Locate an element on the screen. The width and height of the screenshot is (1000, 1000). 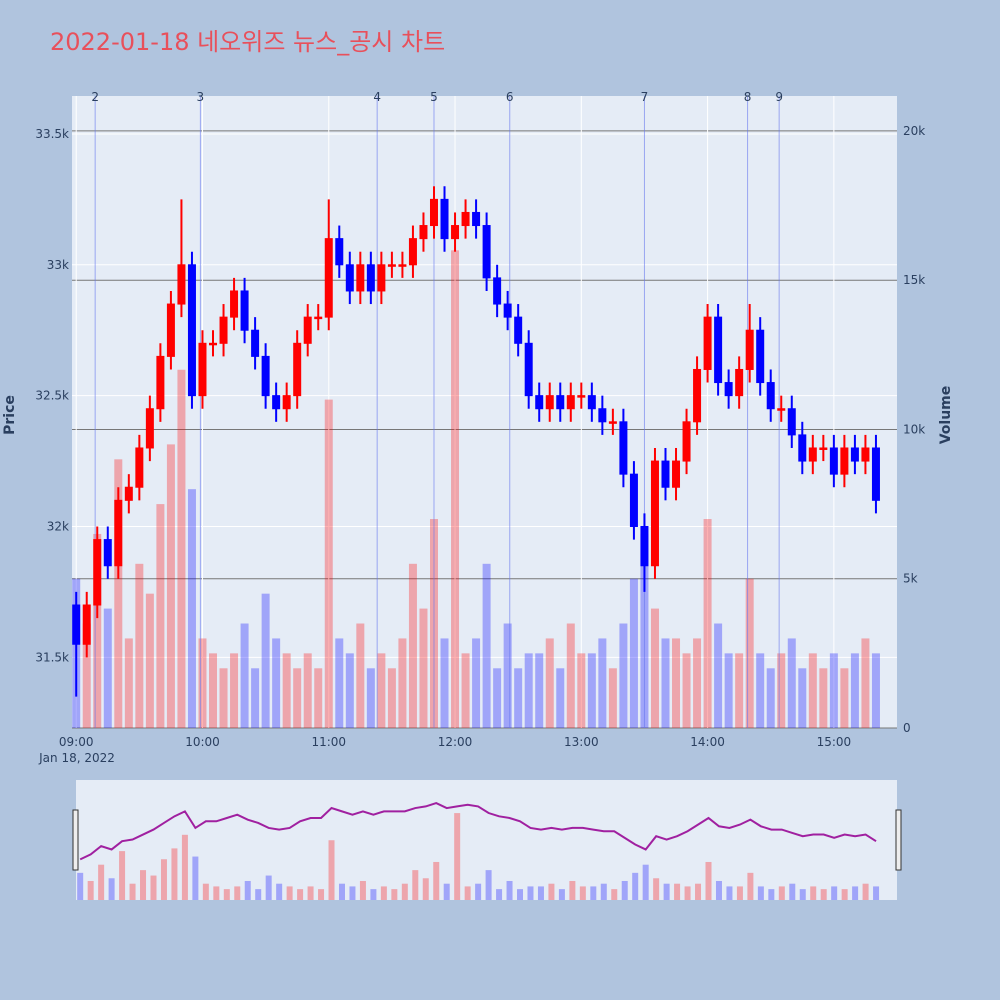
range-slider-marks is located at coordinates (478, 851).